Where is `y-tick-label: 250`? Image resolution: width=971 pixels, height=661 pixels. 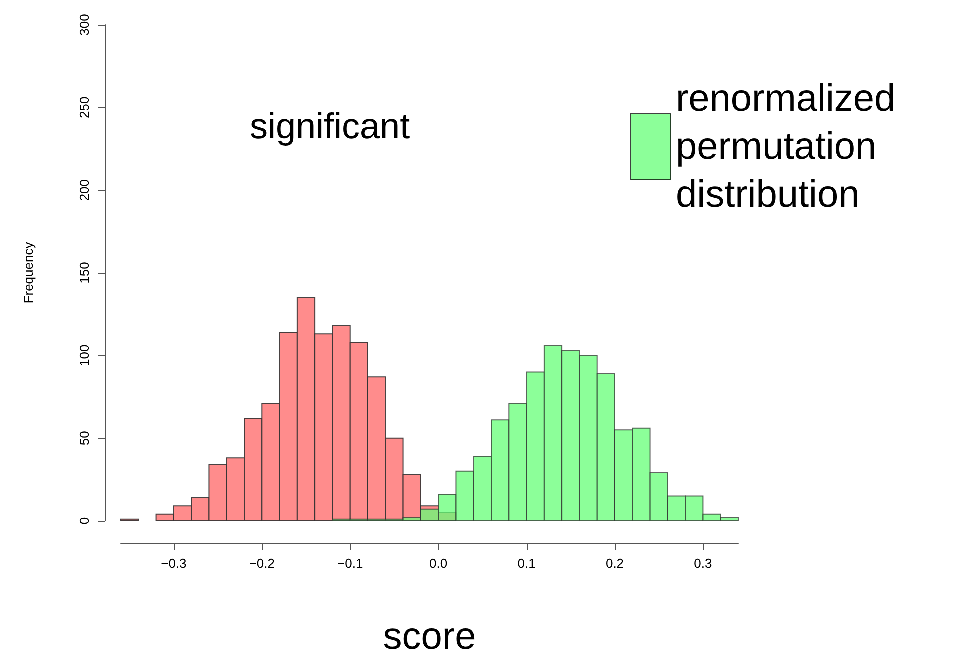
y-tick-label: 250 is located at coordinates (84, 107).